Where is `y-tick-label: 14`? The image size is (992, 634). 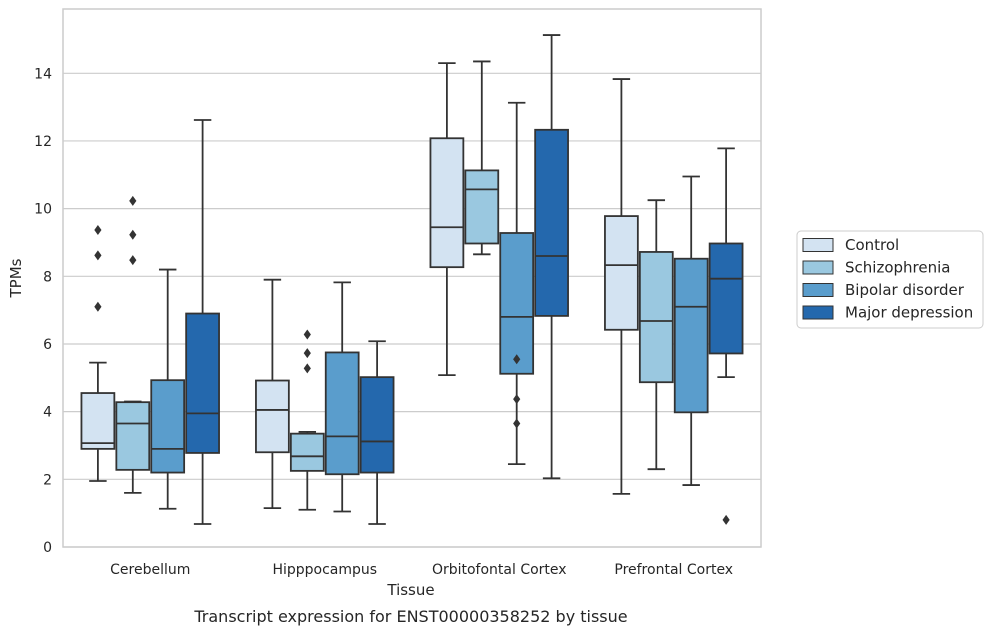
y-tick-label: 14 is located at coordinates (43, 74).